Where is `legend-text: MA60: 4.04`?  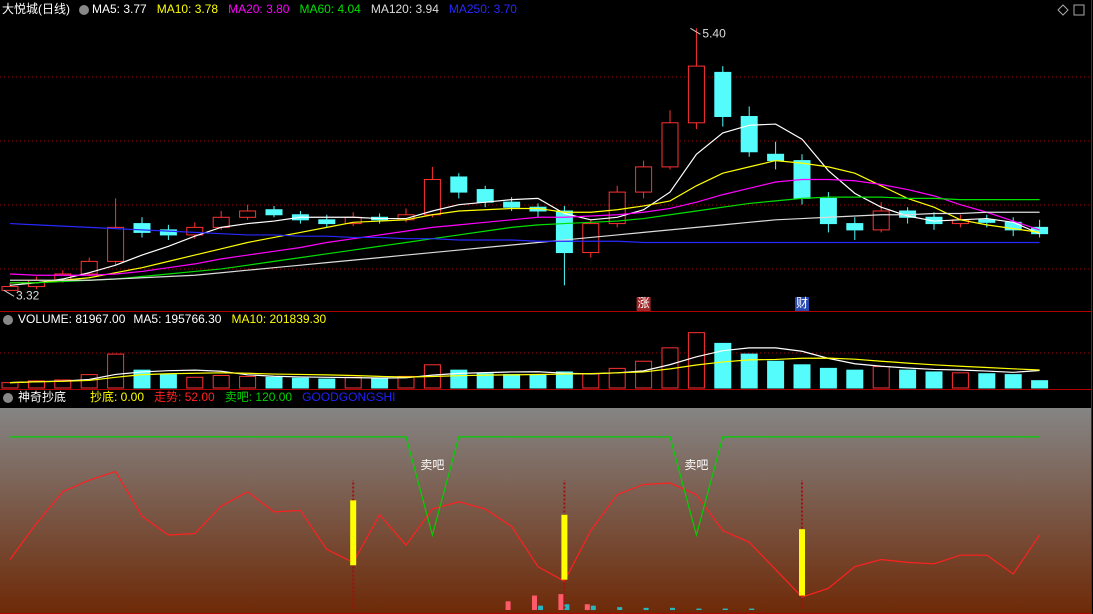
legend-text: MA60: 4.04 is located at coordinates (330, 9).